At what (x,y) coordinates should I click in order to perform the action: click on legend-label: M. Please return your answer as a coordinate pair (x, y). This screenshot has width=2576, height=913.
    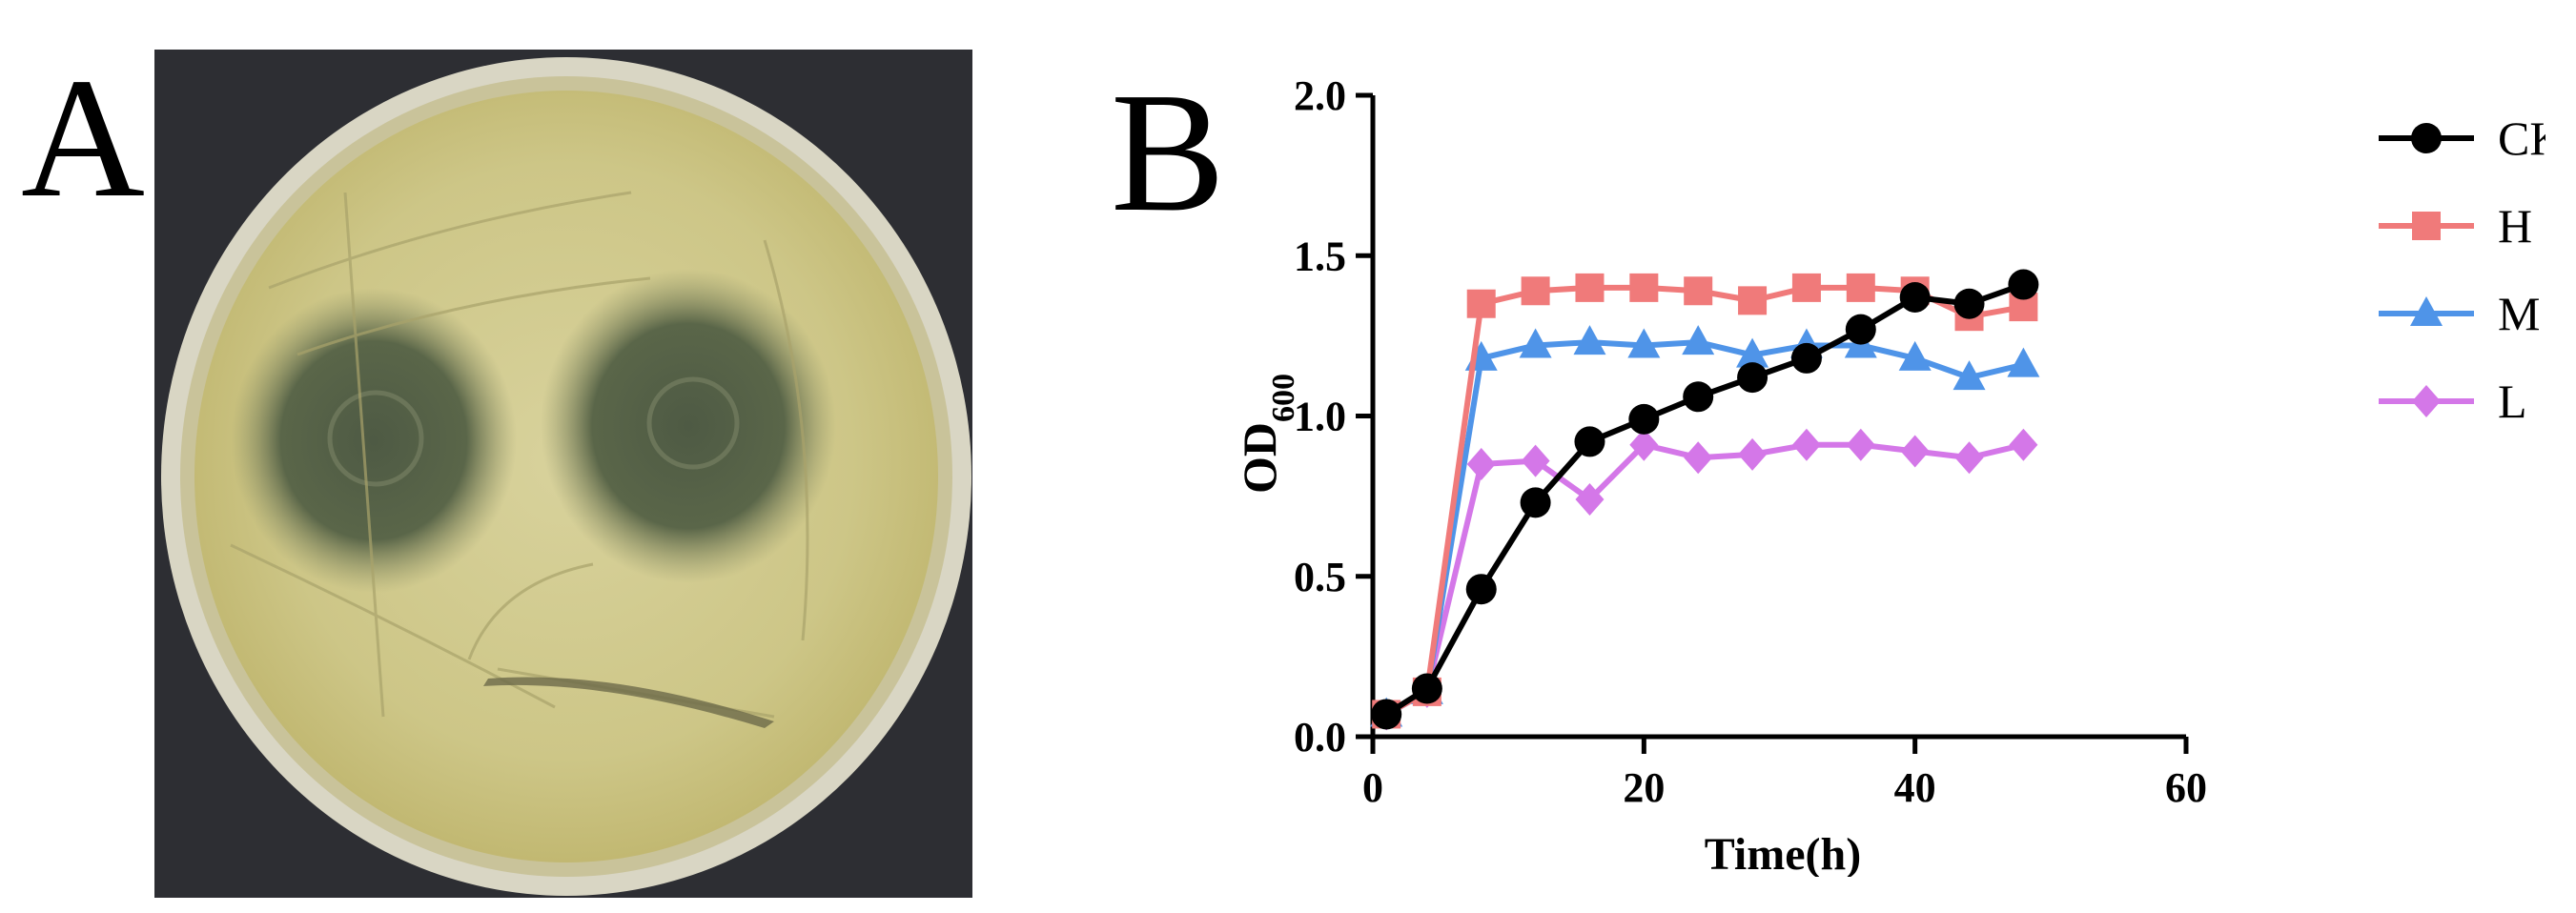
    Looking at the image, I should click on (2519, 313).